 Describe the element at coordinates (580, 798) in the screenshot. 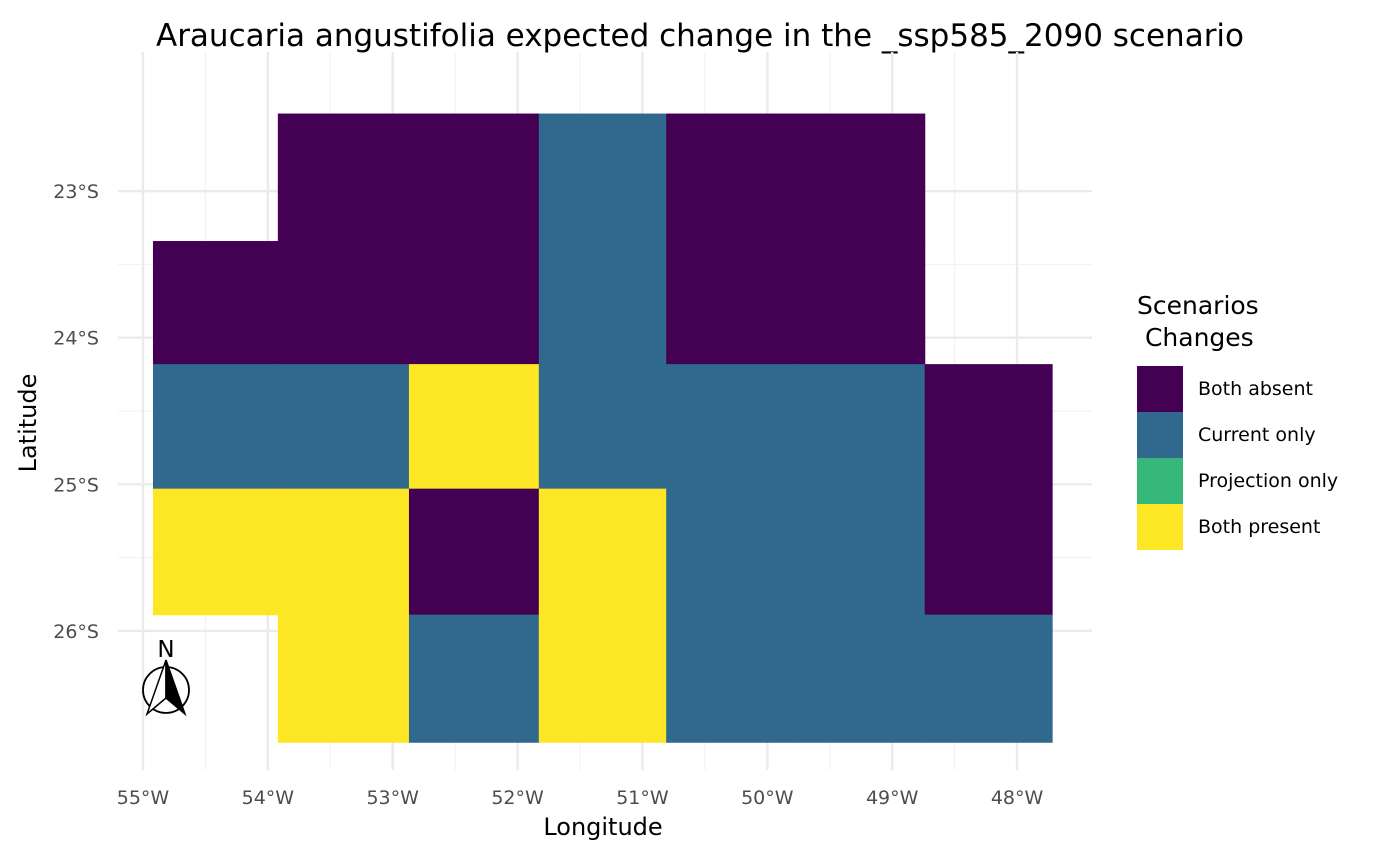

I see `x-axis-ticks: 55°W 54°W 53°W 52°W 51°W 50°W 49°W 48°W` at that location.